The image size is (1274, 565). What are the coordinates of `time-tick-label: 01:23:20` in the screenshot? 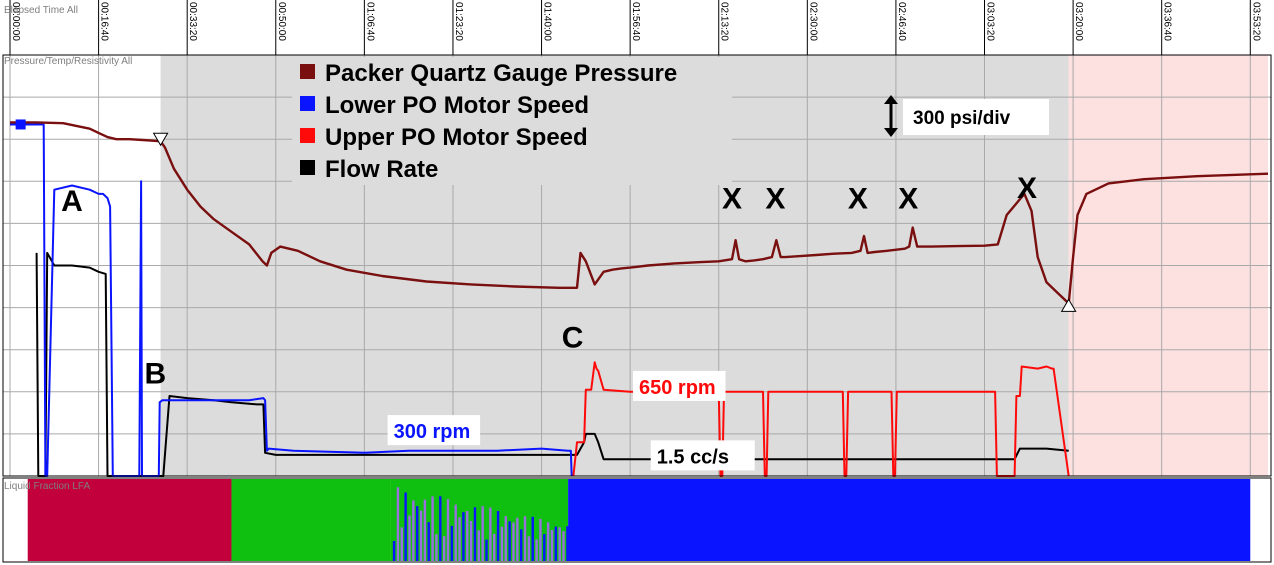 It's located at (458, 21).